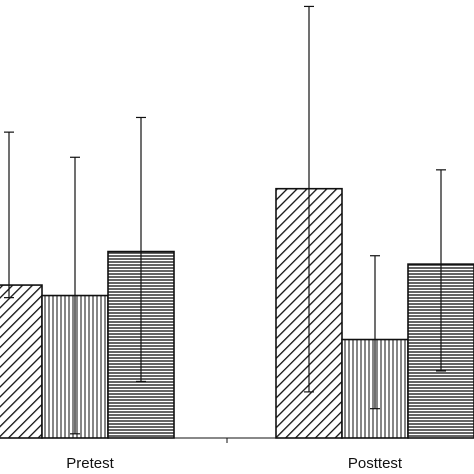 The height and width of the screenshot is (474, 474). I want to click on x-tick-label-posttest: Posttest, so click(375, 463).